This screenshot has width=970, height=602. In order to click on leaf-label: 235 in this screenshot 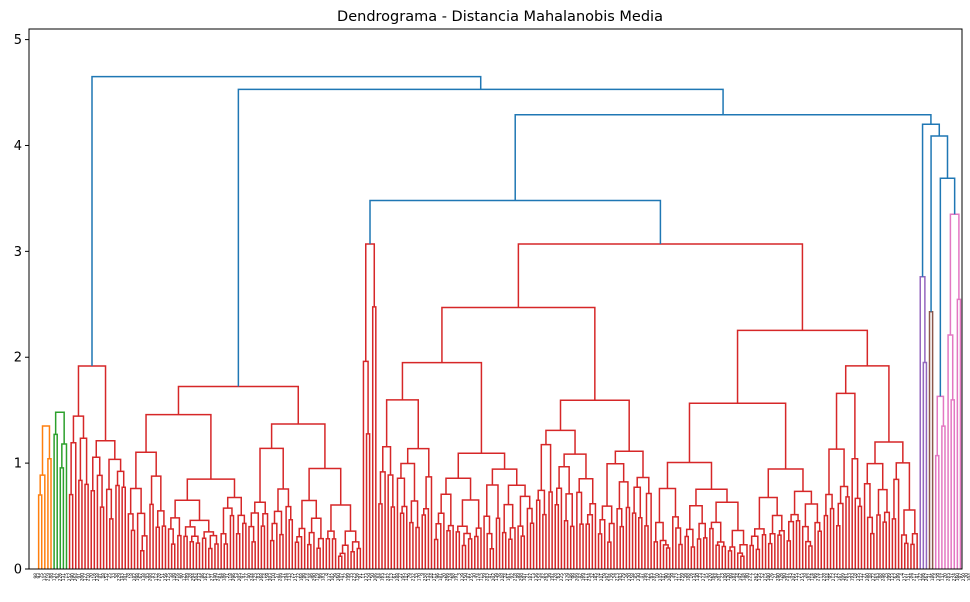, I will do `click(859, 577)`.